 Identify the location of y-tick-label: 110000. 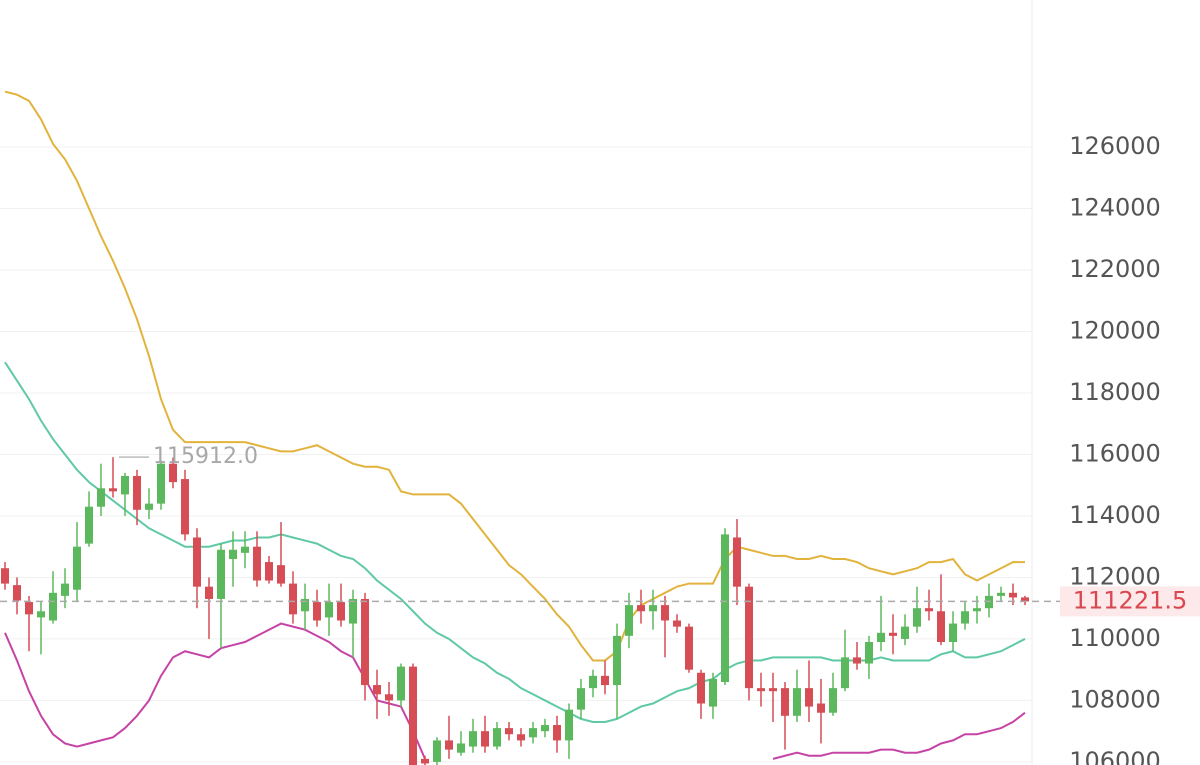
(1115, 638).